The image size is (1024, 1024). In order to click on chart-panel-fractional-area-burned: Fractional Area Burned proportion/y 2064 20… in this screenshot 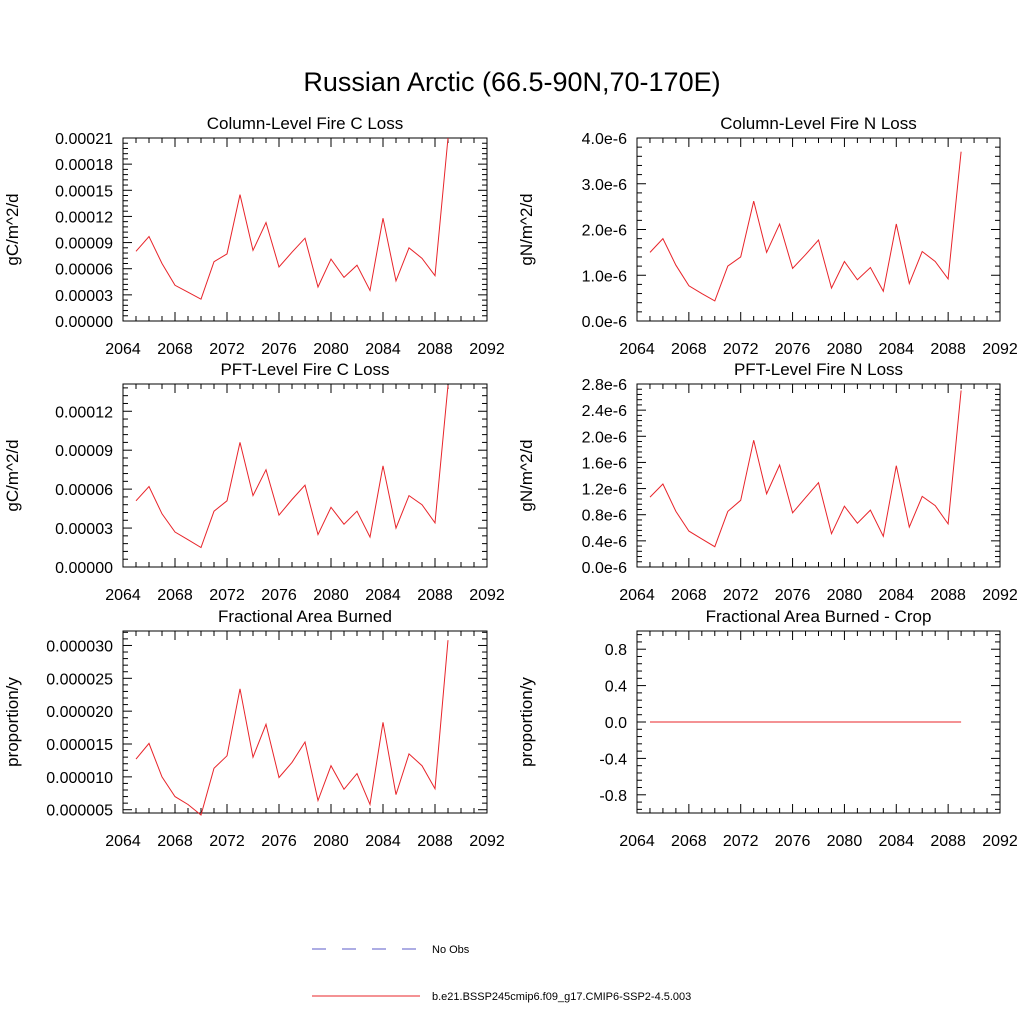, I will do `click(254, 728)`.